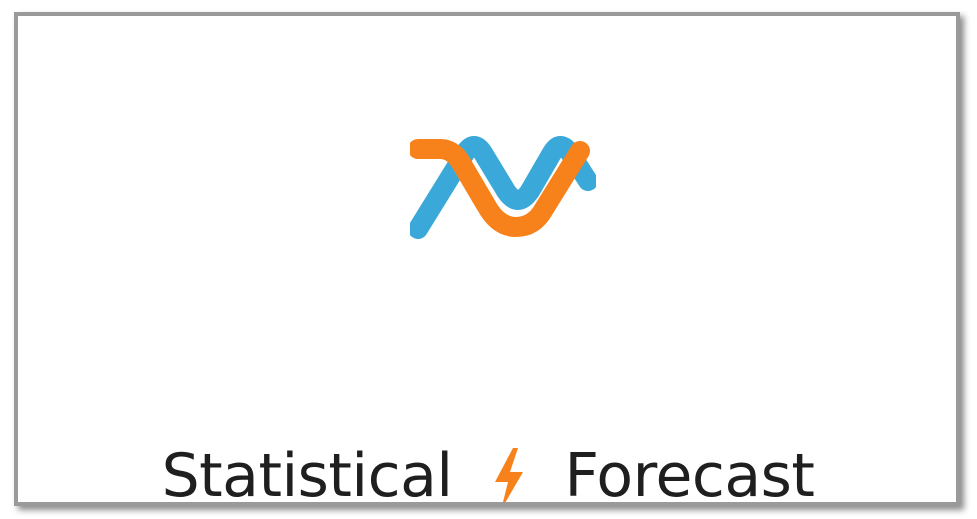 The image size is (977, 519). I want to click on app-title: Statistical Forecast, so click(488, 468).